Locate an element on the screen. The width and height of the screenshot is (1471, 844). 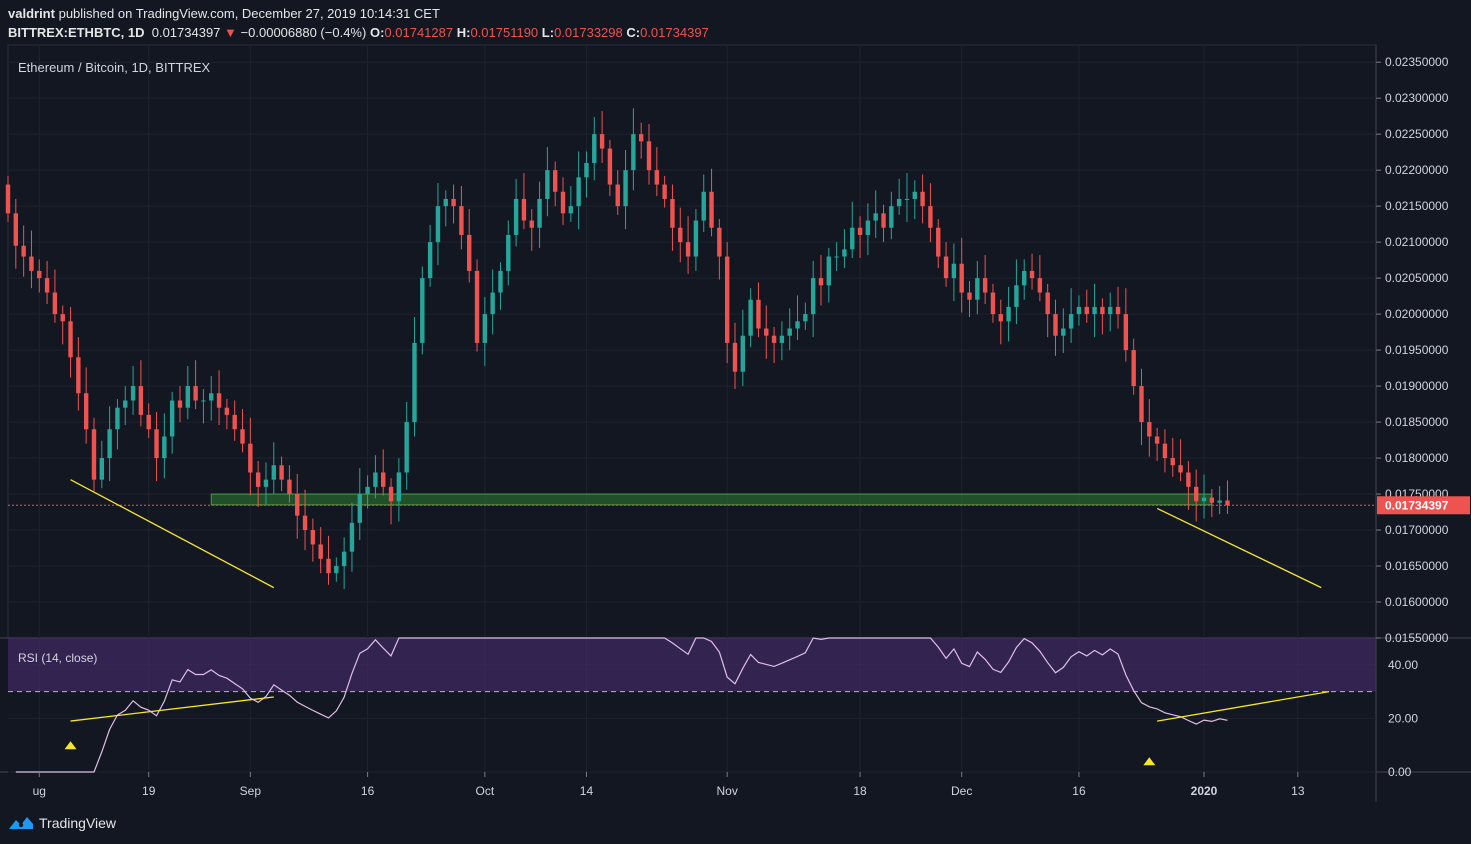
time-tick-label: 2020 is located at coordinates (1204, 791).